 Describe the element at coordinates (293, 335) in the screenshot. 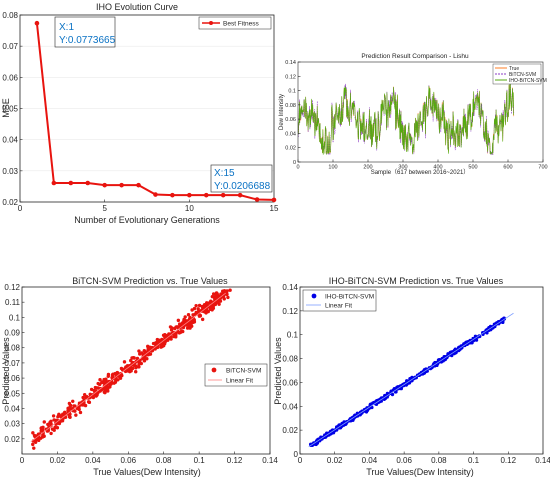

I see `chart4-ytick-label: 0.1` at that location.